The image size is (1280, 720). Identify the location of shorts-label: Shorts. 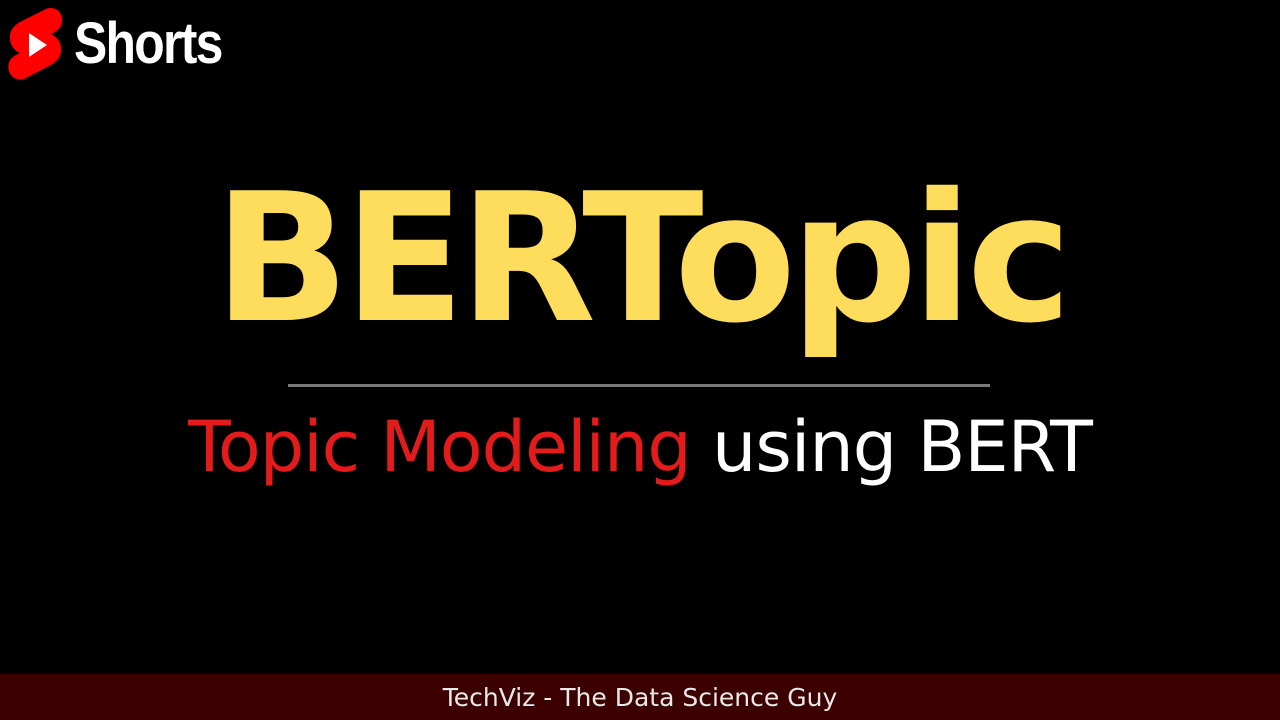
(148, 43).